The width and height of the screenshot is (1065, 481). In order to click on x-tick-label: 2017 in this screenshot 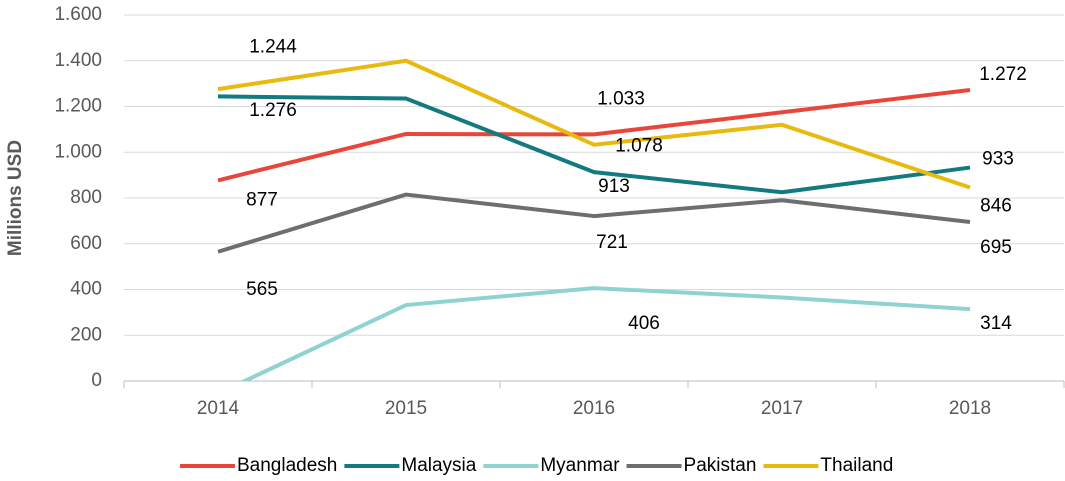, I will do `click(782, 408)`.